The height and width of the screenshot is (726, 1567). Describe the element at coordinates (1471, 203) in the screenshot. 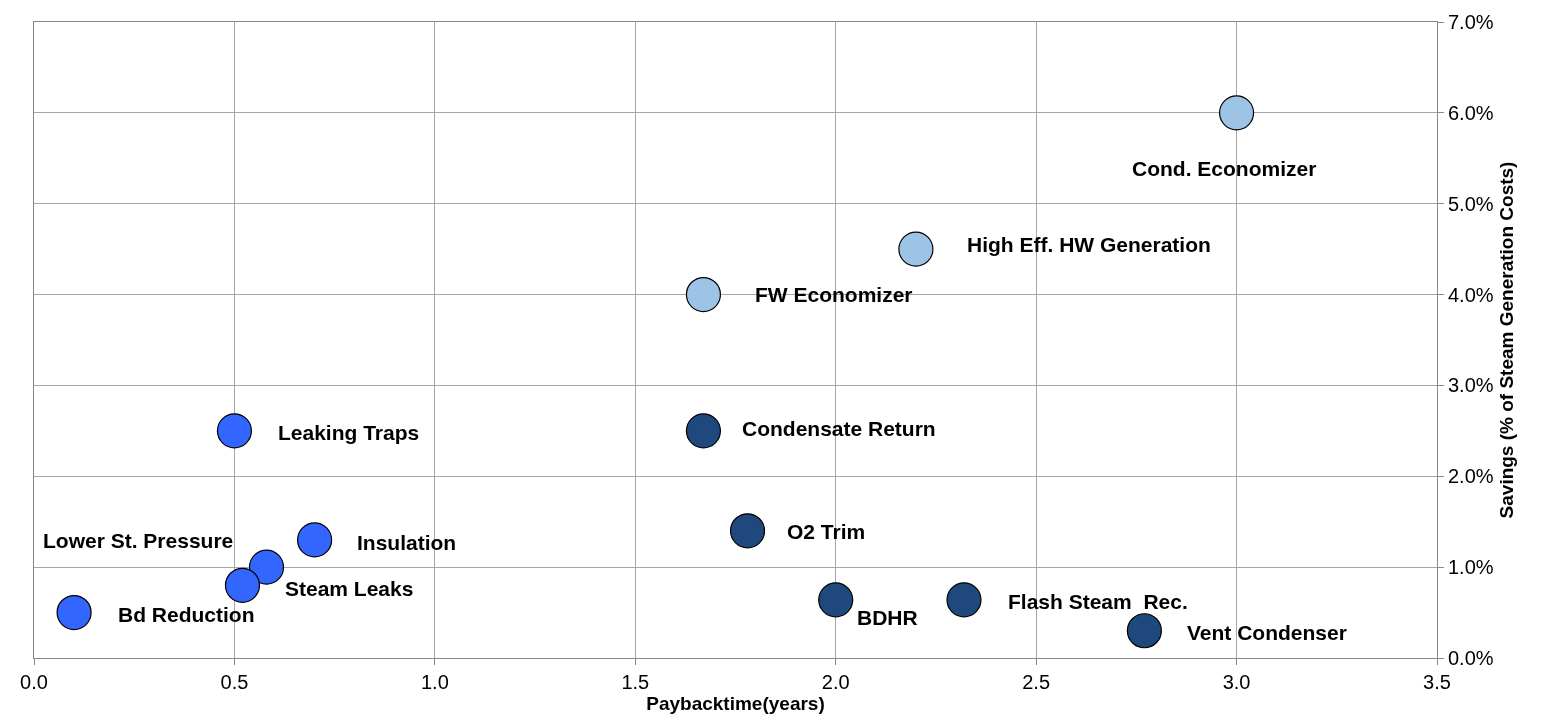

I see `y-tick-label: 5.0%` at that location.